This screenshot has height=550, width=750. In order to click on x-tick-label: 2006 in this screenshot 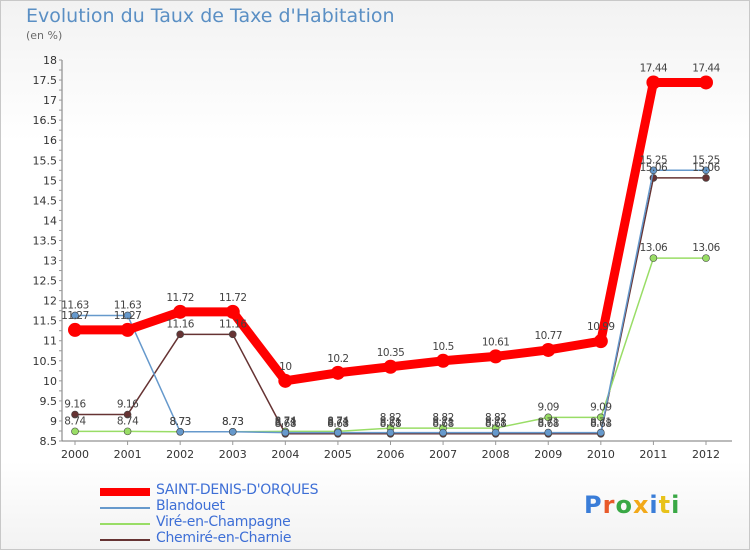, I will do `click(391, 454)`.